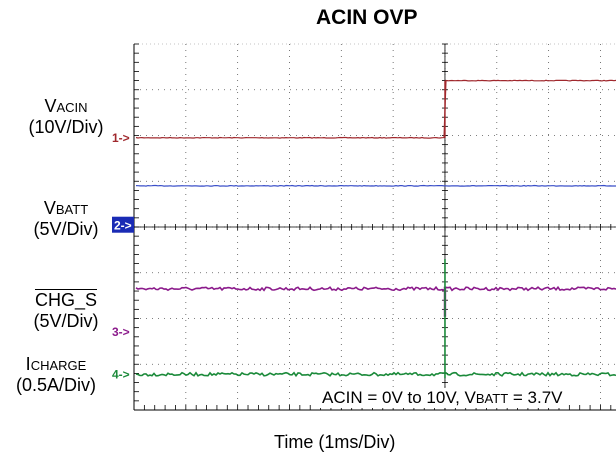 This screenshot has width=616, height=468. I want to click on channel-2-scale: (5V/Div), so click(66, 229).